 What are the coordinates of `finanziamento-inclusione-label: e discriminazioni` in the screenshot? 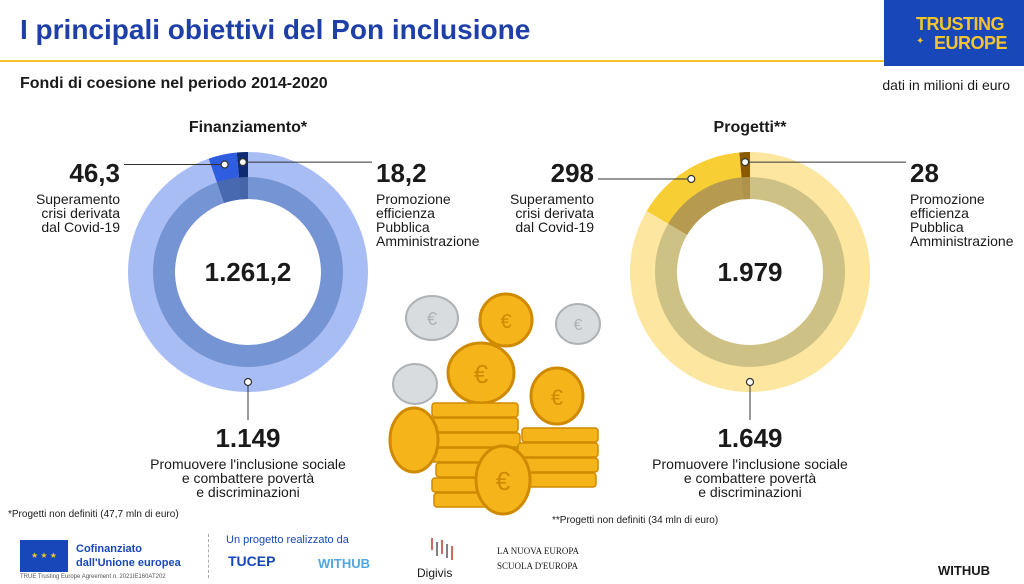 It's located at (247, 492).